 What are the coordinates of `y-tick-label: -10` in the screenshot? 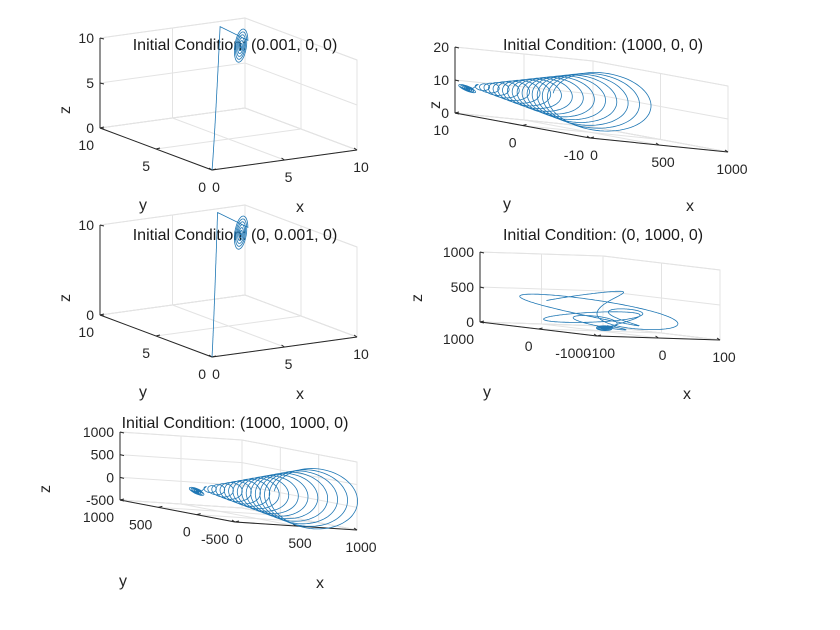 It's located at (574, 155).